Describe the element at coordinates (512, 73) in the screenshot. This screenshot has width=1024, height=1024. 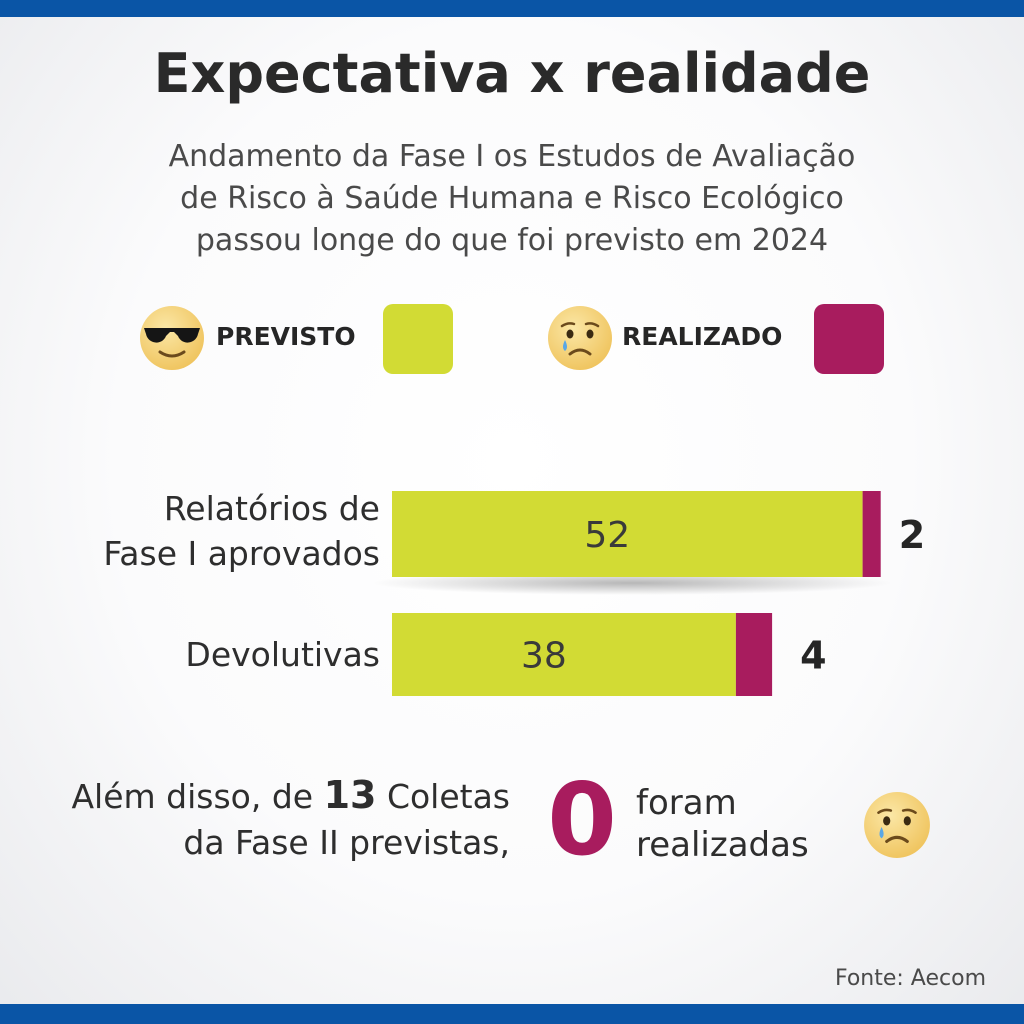
I see `page-title: Expectativa x realidade` at that location.